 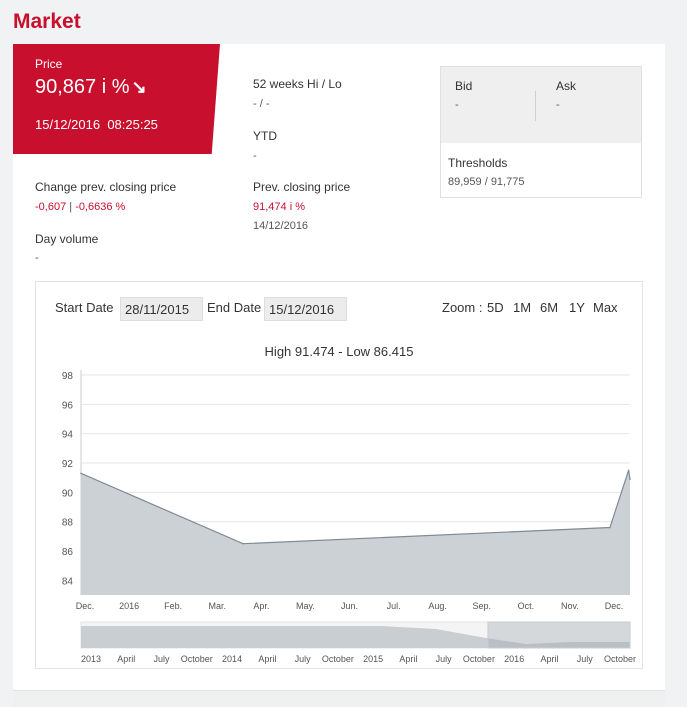 I want to click on y-tick-label: 90, so click(x=68, y=493).